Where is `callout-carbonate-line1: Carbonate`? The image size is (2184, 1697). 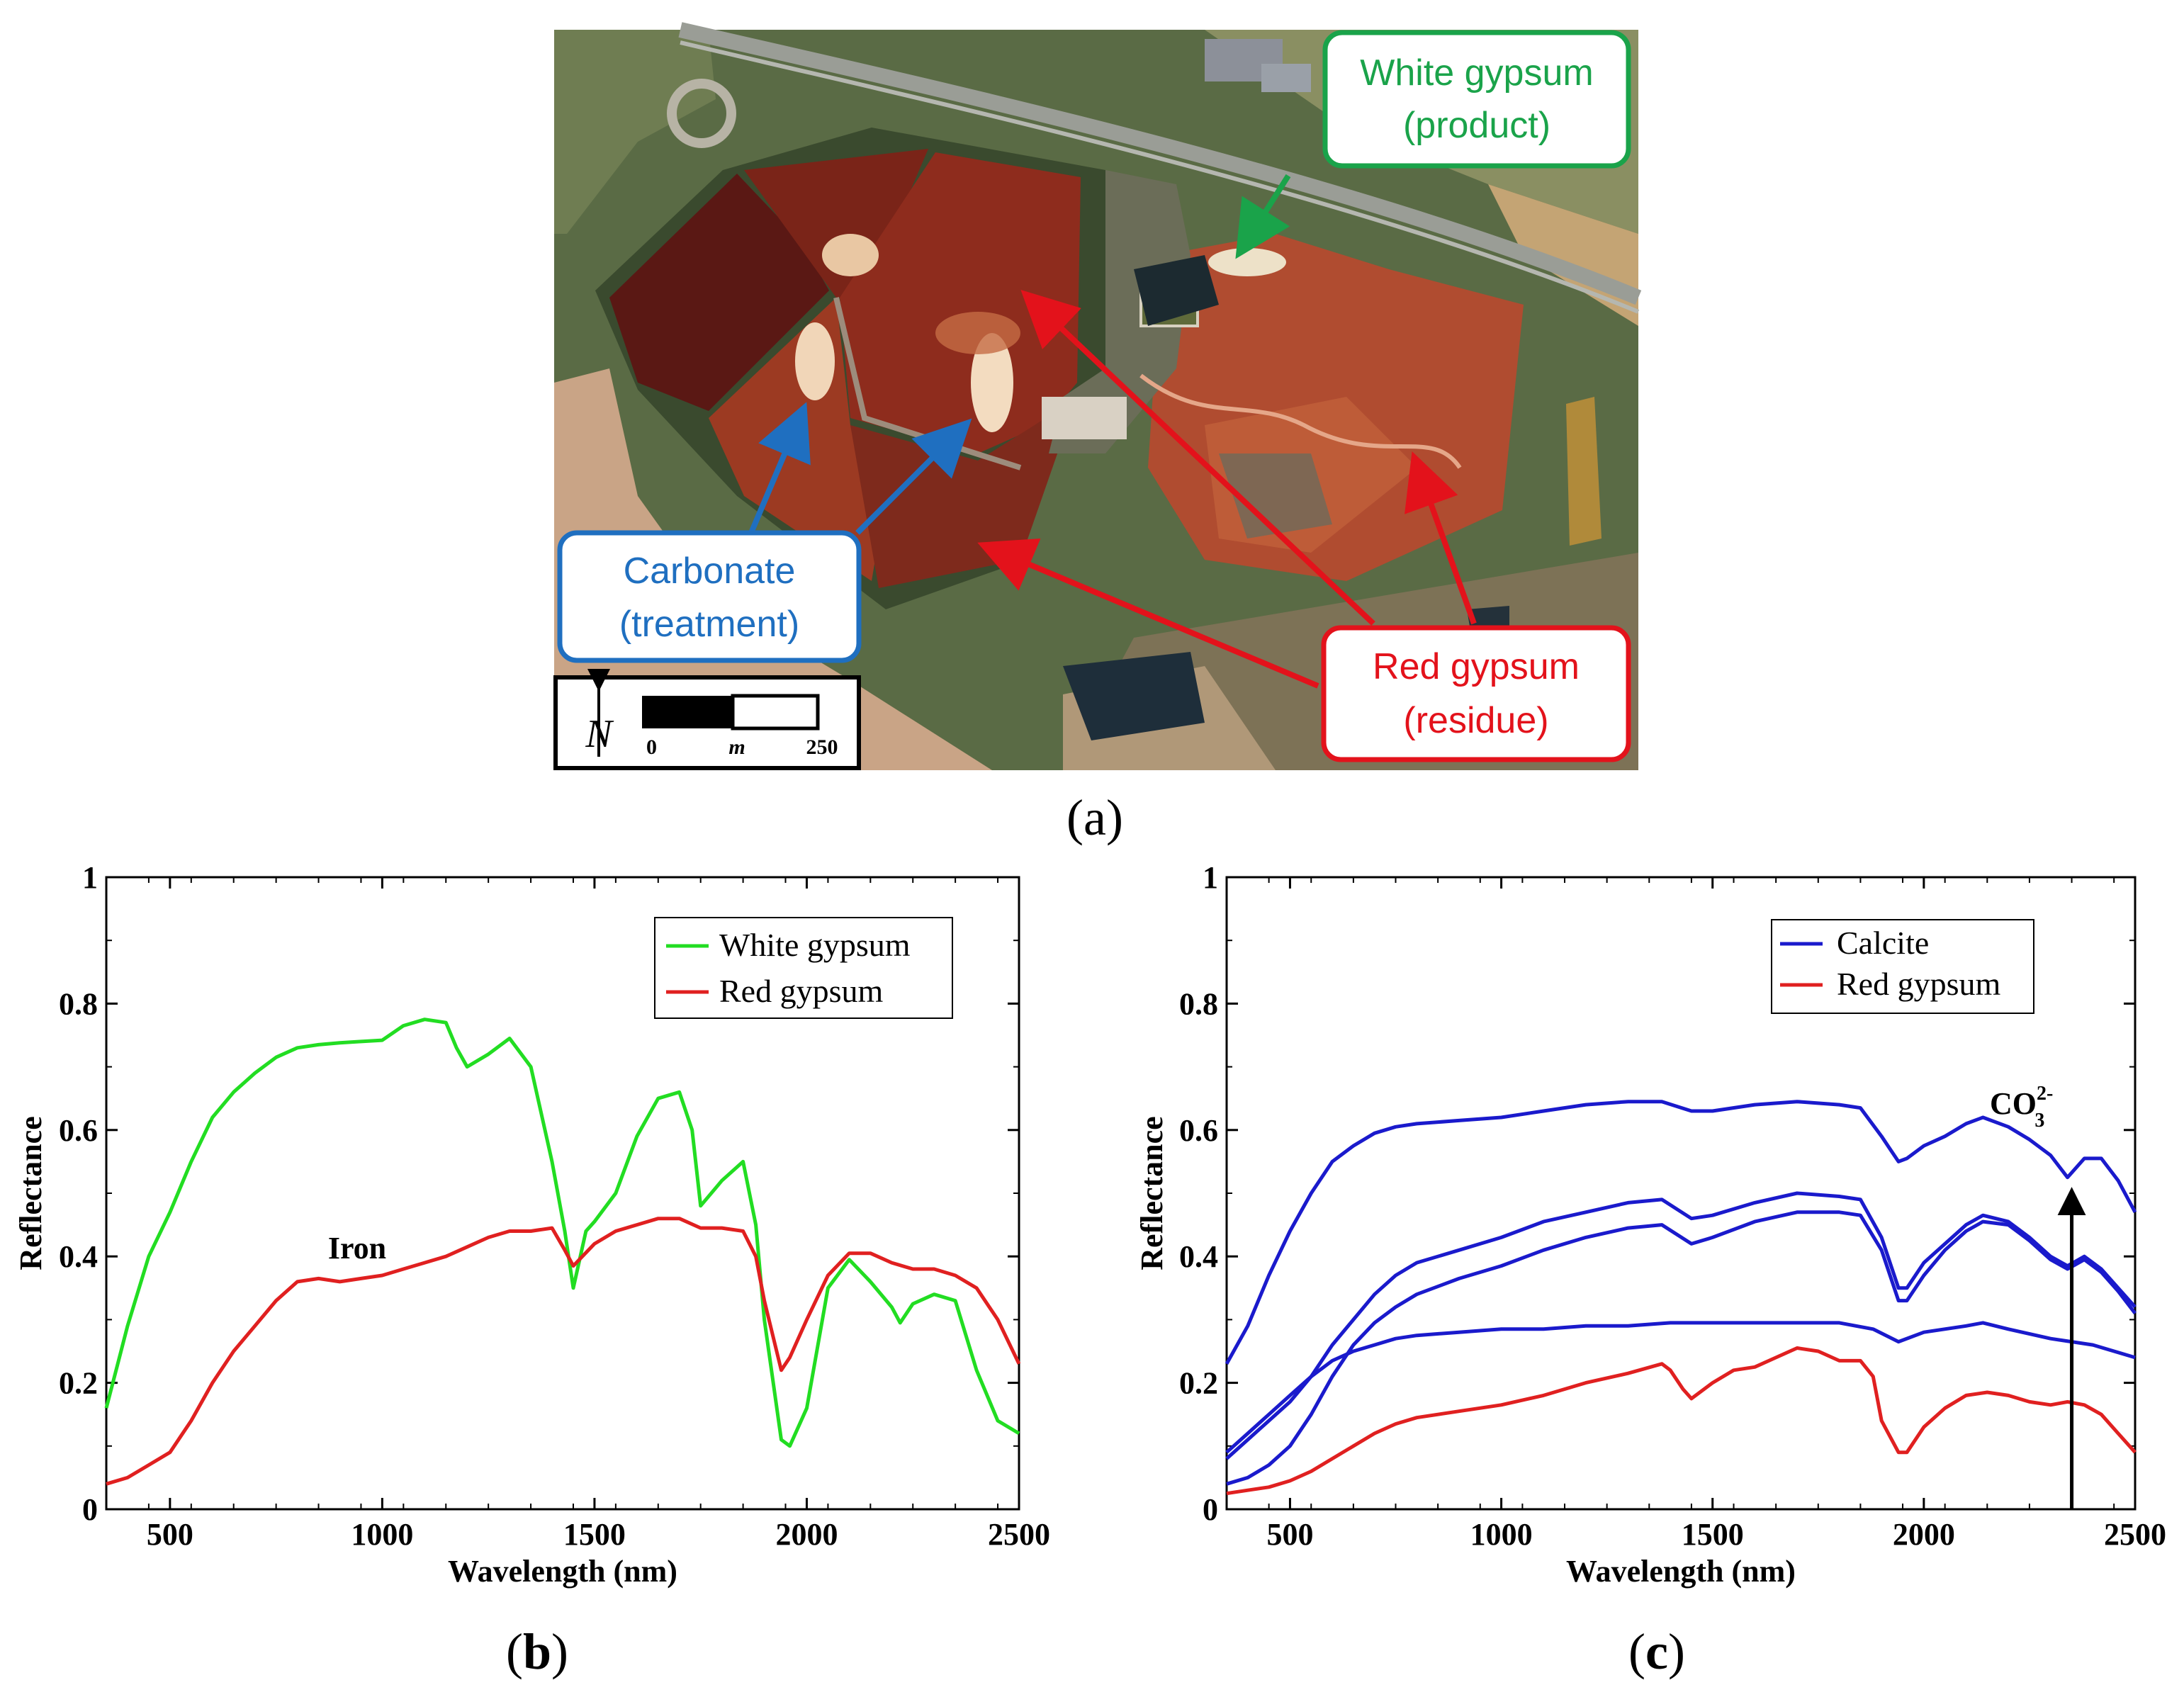 callout-carbonate-line1: Carbonate is located at coordinates (710, 571).